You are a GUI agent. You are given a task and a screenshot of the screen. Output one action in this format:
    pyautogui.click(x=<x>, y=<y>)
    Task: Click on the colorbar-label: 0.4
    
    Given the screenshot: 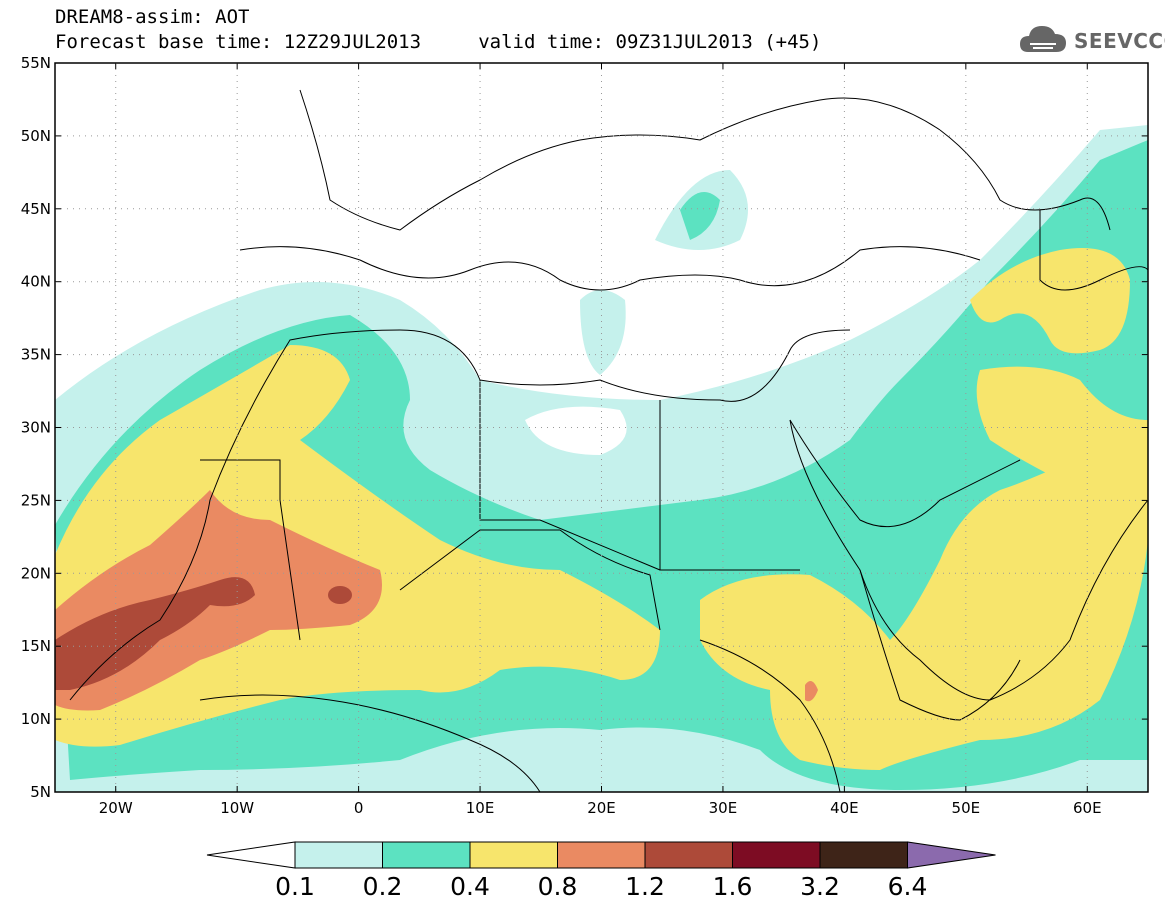 What is the action you would take?
    pyautogui.click(x=470, y=886)
    